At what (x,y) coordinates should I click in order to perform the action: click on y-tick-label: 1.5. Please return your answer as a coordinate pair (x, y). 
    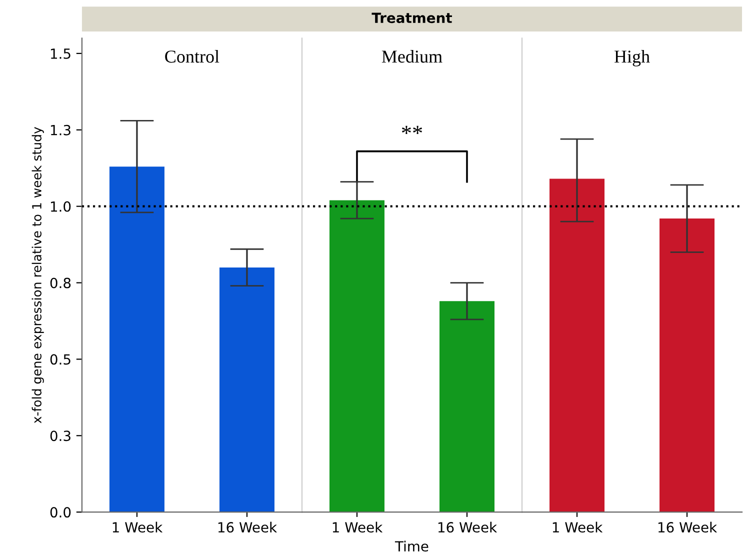
    Looking at the image, I should click on (60, 53).